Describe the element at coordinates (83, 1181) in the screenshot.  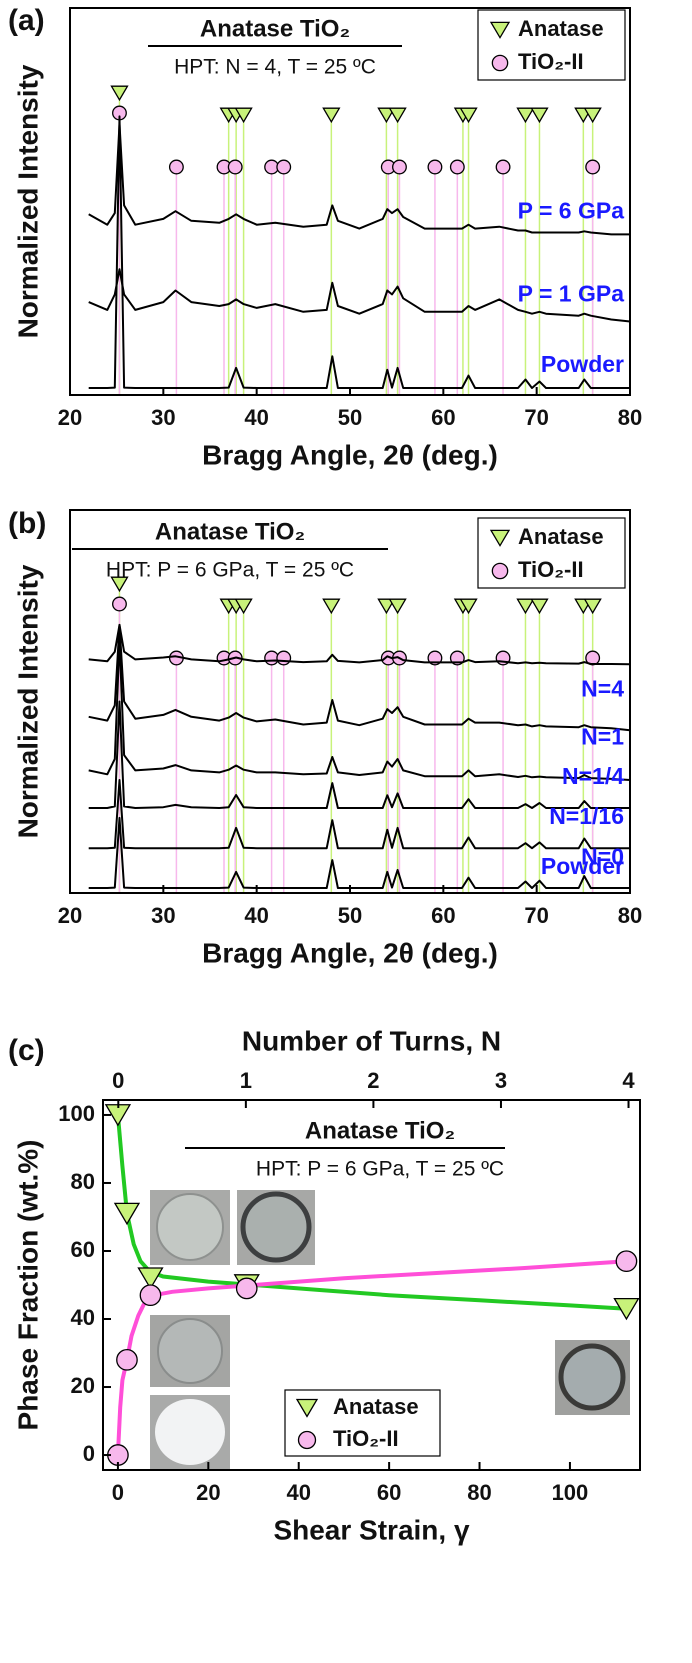
I see `y-tick-label: 80` at that location.